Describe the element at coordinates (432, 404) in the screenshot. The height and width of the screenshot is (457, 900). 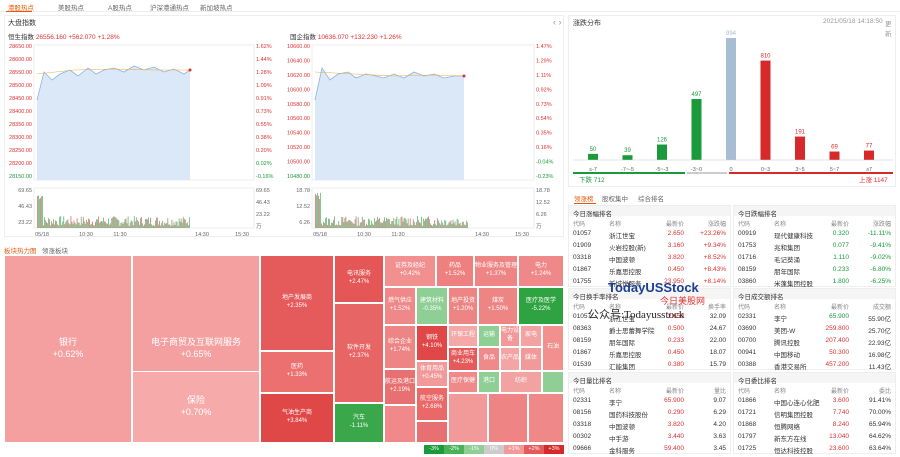
I see `heatmap-cell: 航空服务 +2.68%` at that location.